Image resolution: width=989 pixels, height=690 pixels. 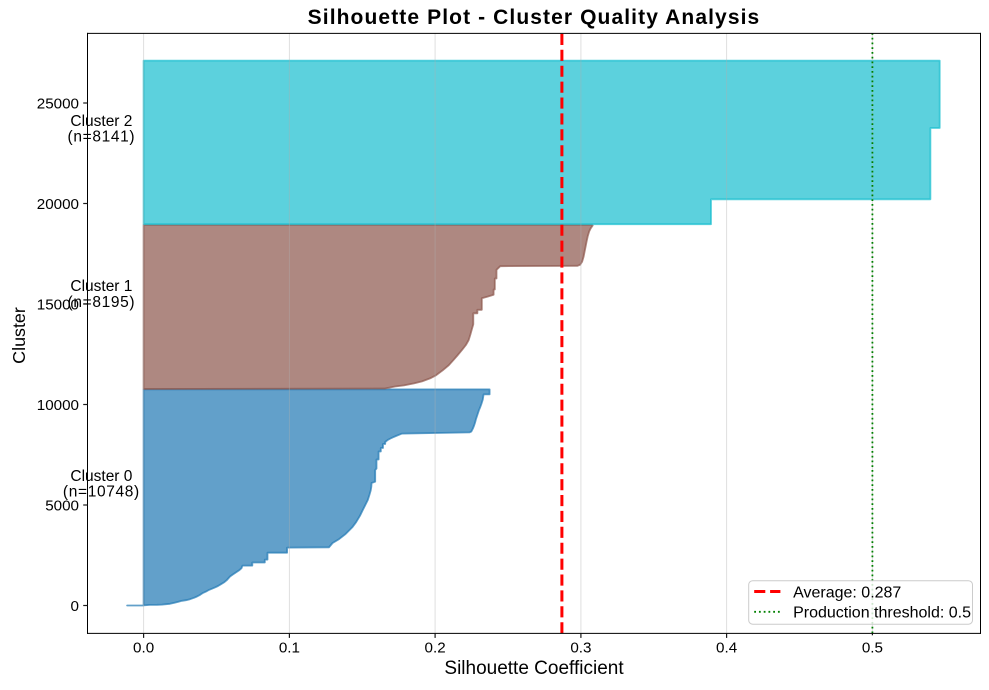 I want to click on svg-text: (n=8195), so click(x=102, y=302).